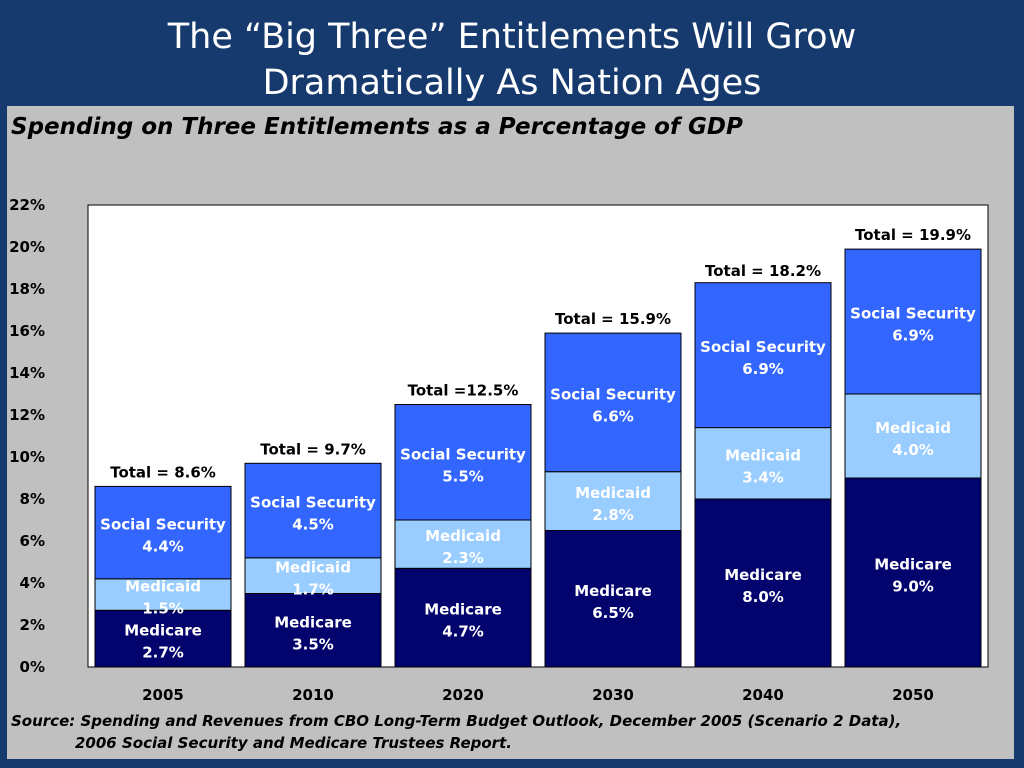 This screenshot has width=1024, height=768. What do you see at coordinates (913, 587) in the screenshot?
I see `segment-value-medicare: 9.0%` at bounding box center [913, 587].